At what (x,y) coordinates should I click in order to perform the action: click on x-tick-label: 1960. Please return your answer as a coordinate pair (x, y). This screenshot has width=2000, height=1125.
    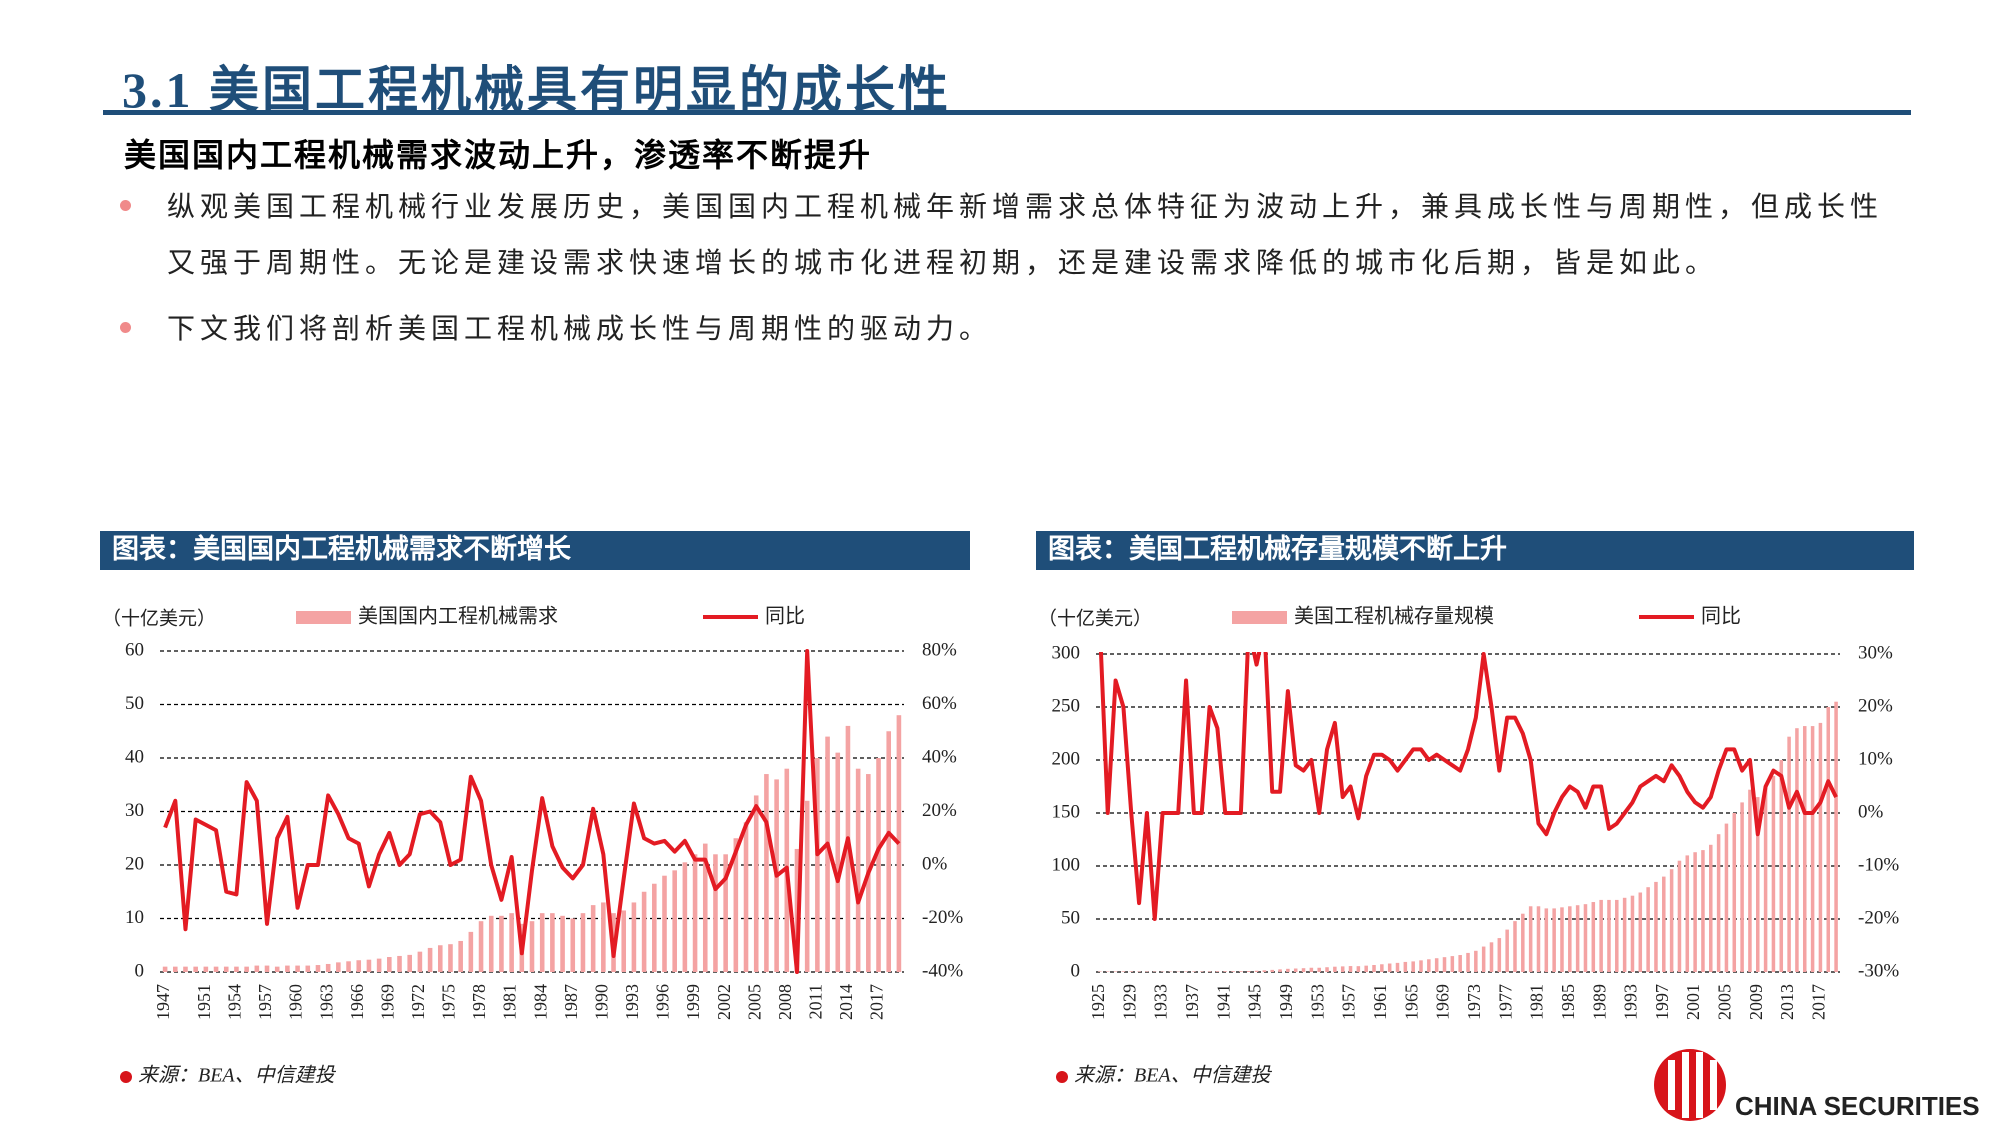
    Looking at the image, I should click on (296, 1002).